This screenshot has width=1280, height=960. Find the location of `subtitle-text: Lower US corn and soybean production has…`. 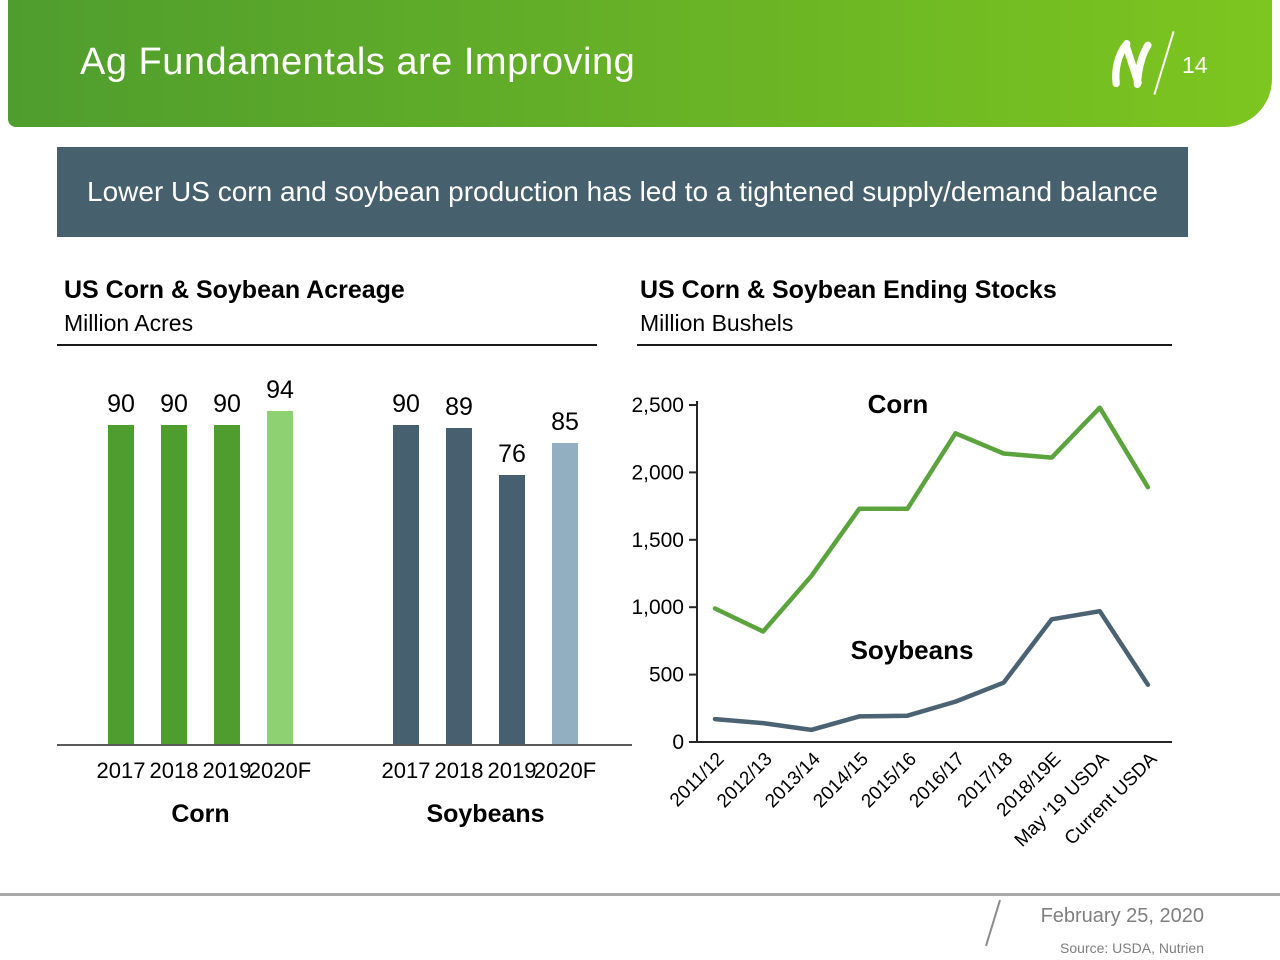

subtitle-text: Lower US corn and soybean production has… is located at coordinates (622, 191).